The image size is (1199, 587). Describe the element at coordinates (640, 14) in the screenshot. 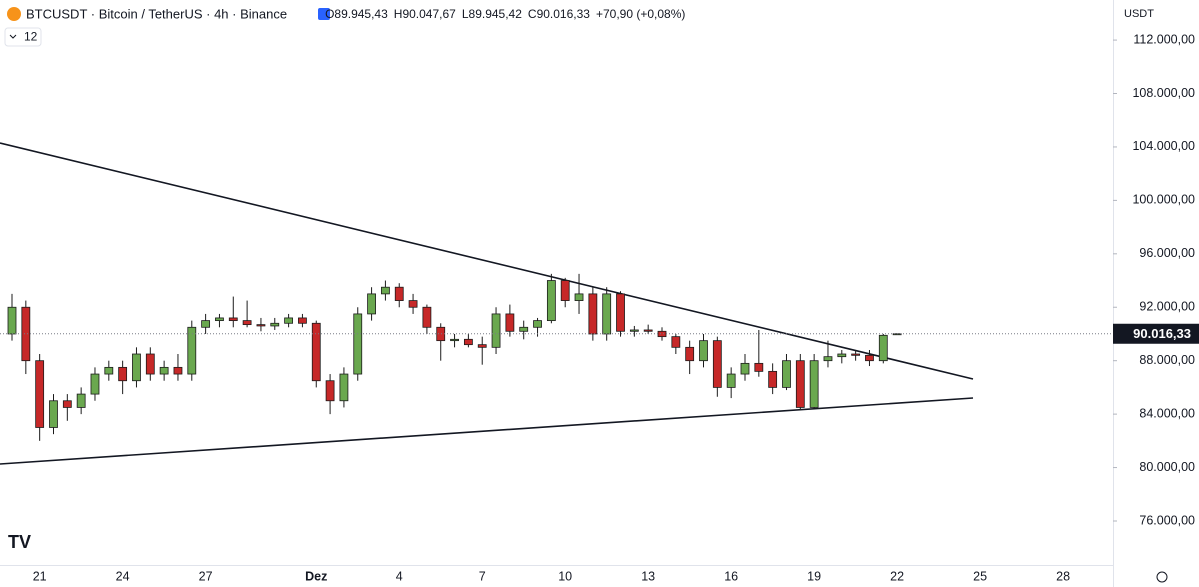

I see `ohlc-value: +70,90 (+0,08%)` at that location.